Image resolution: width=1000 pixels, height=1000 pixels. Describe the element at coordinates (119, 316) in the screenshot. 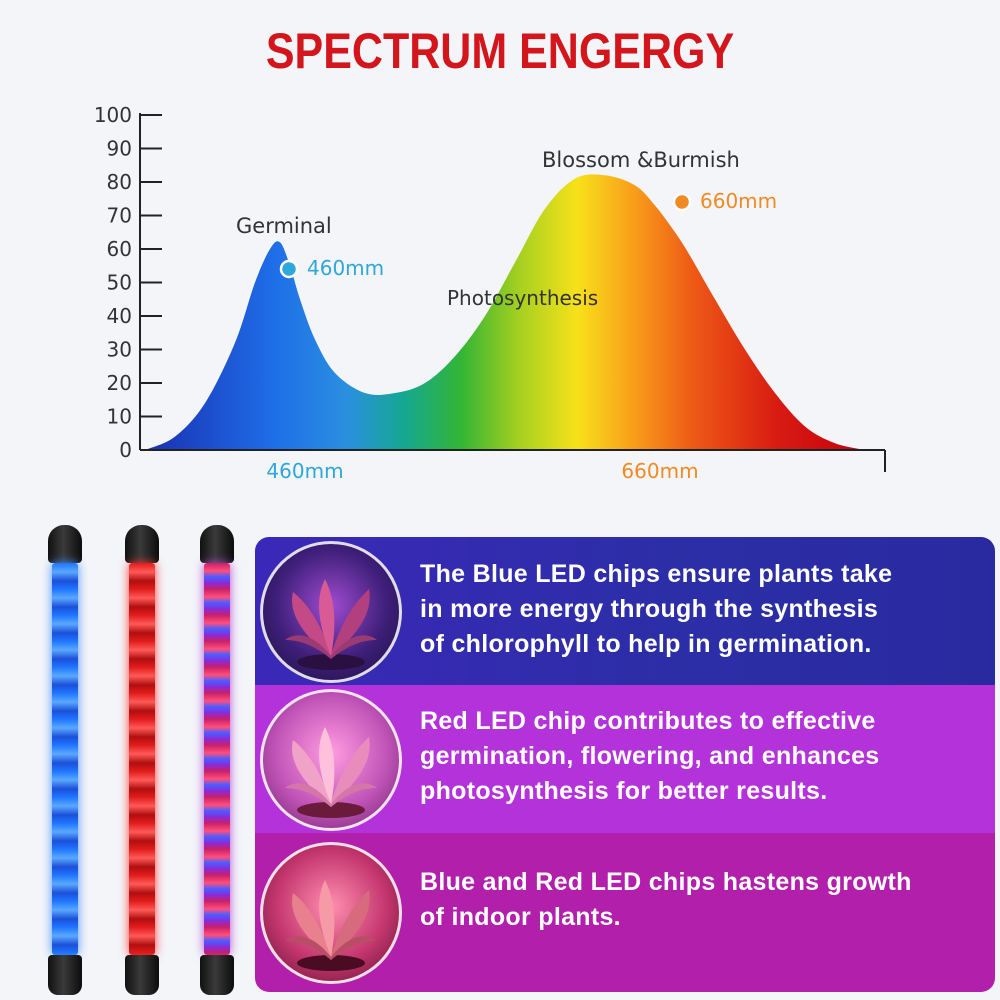

I see `y-tick-label: 40` at that location.